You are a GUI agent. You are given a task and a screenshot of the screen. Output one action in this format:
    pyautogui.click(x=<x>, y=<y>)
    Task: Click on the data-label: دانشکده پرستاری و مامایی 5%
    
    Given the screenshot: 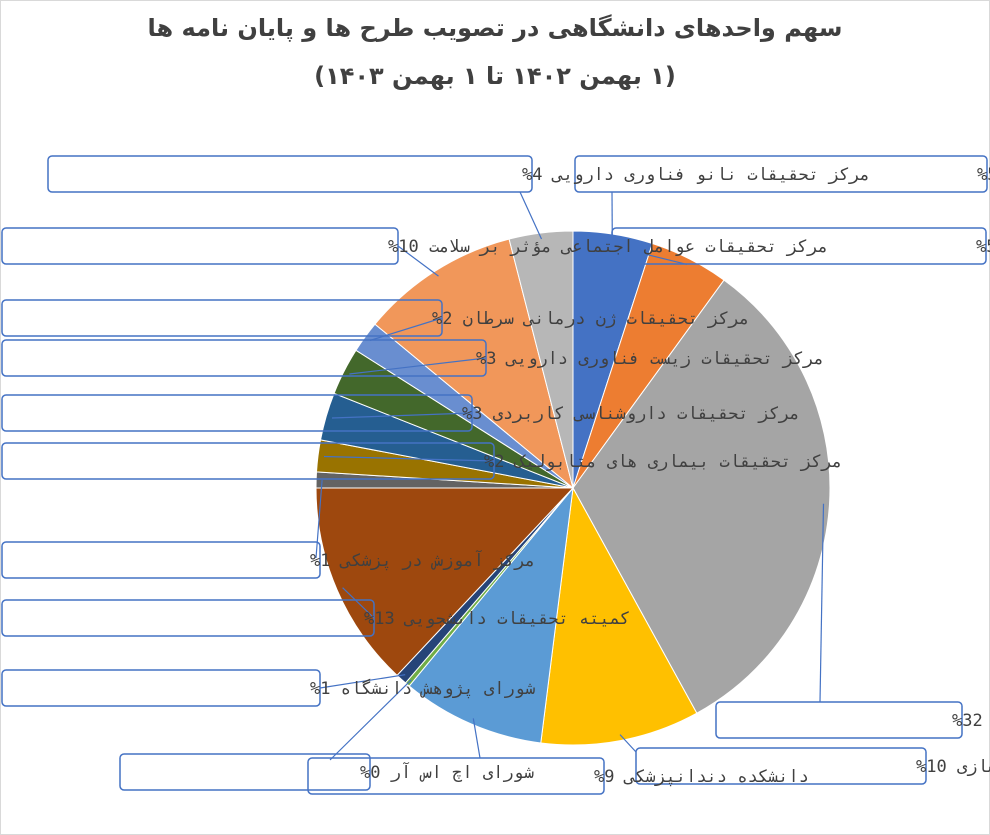 What is the action you would take?
    pyautogui.click(x=983, y=247)
    